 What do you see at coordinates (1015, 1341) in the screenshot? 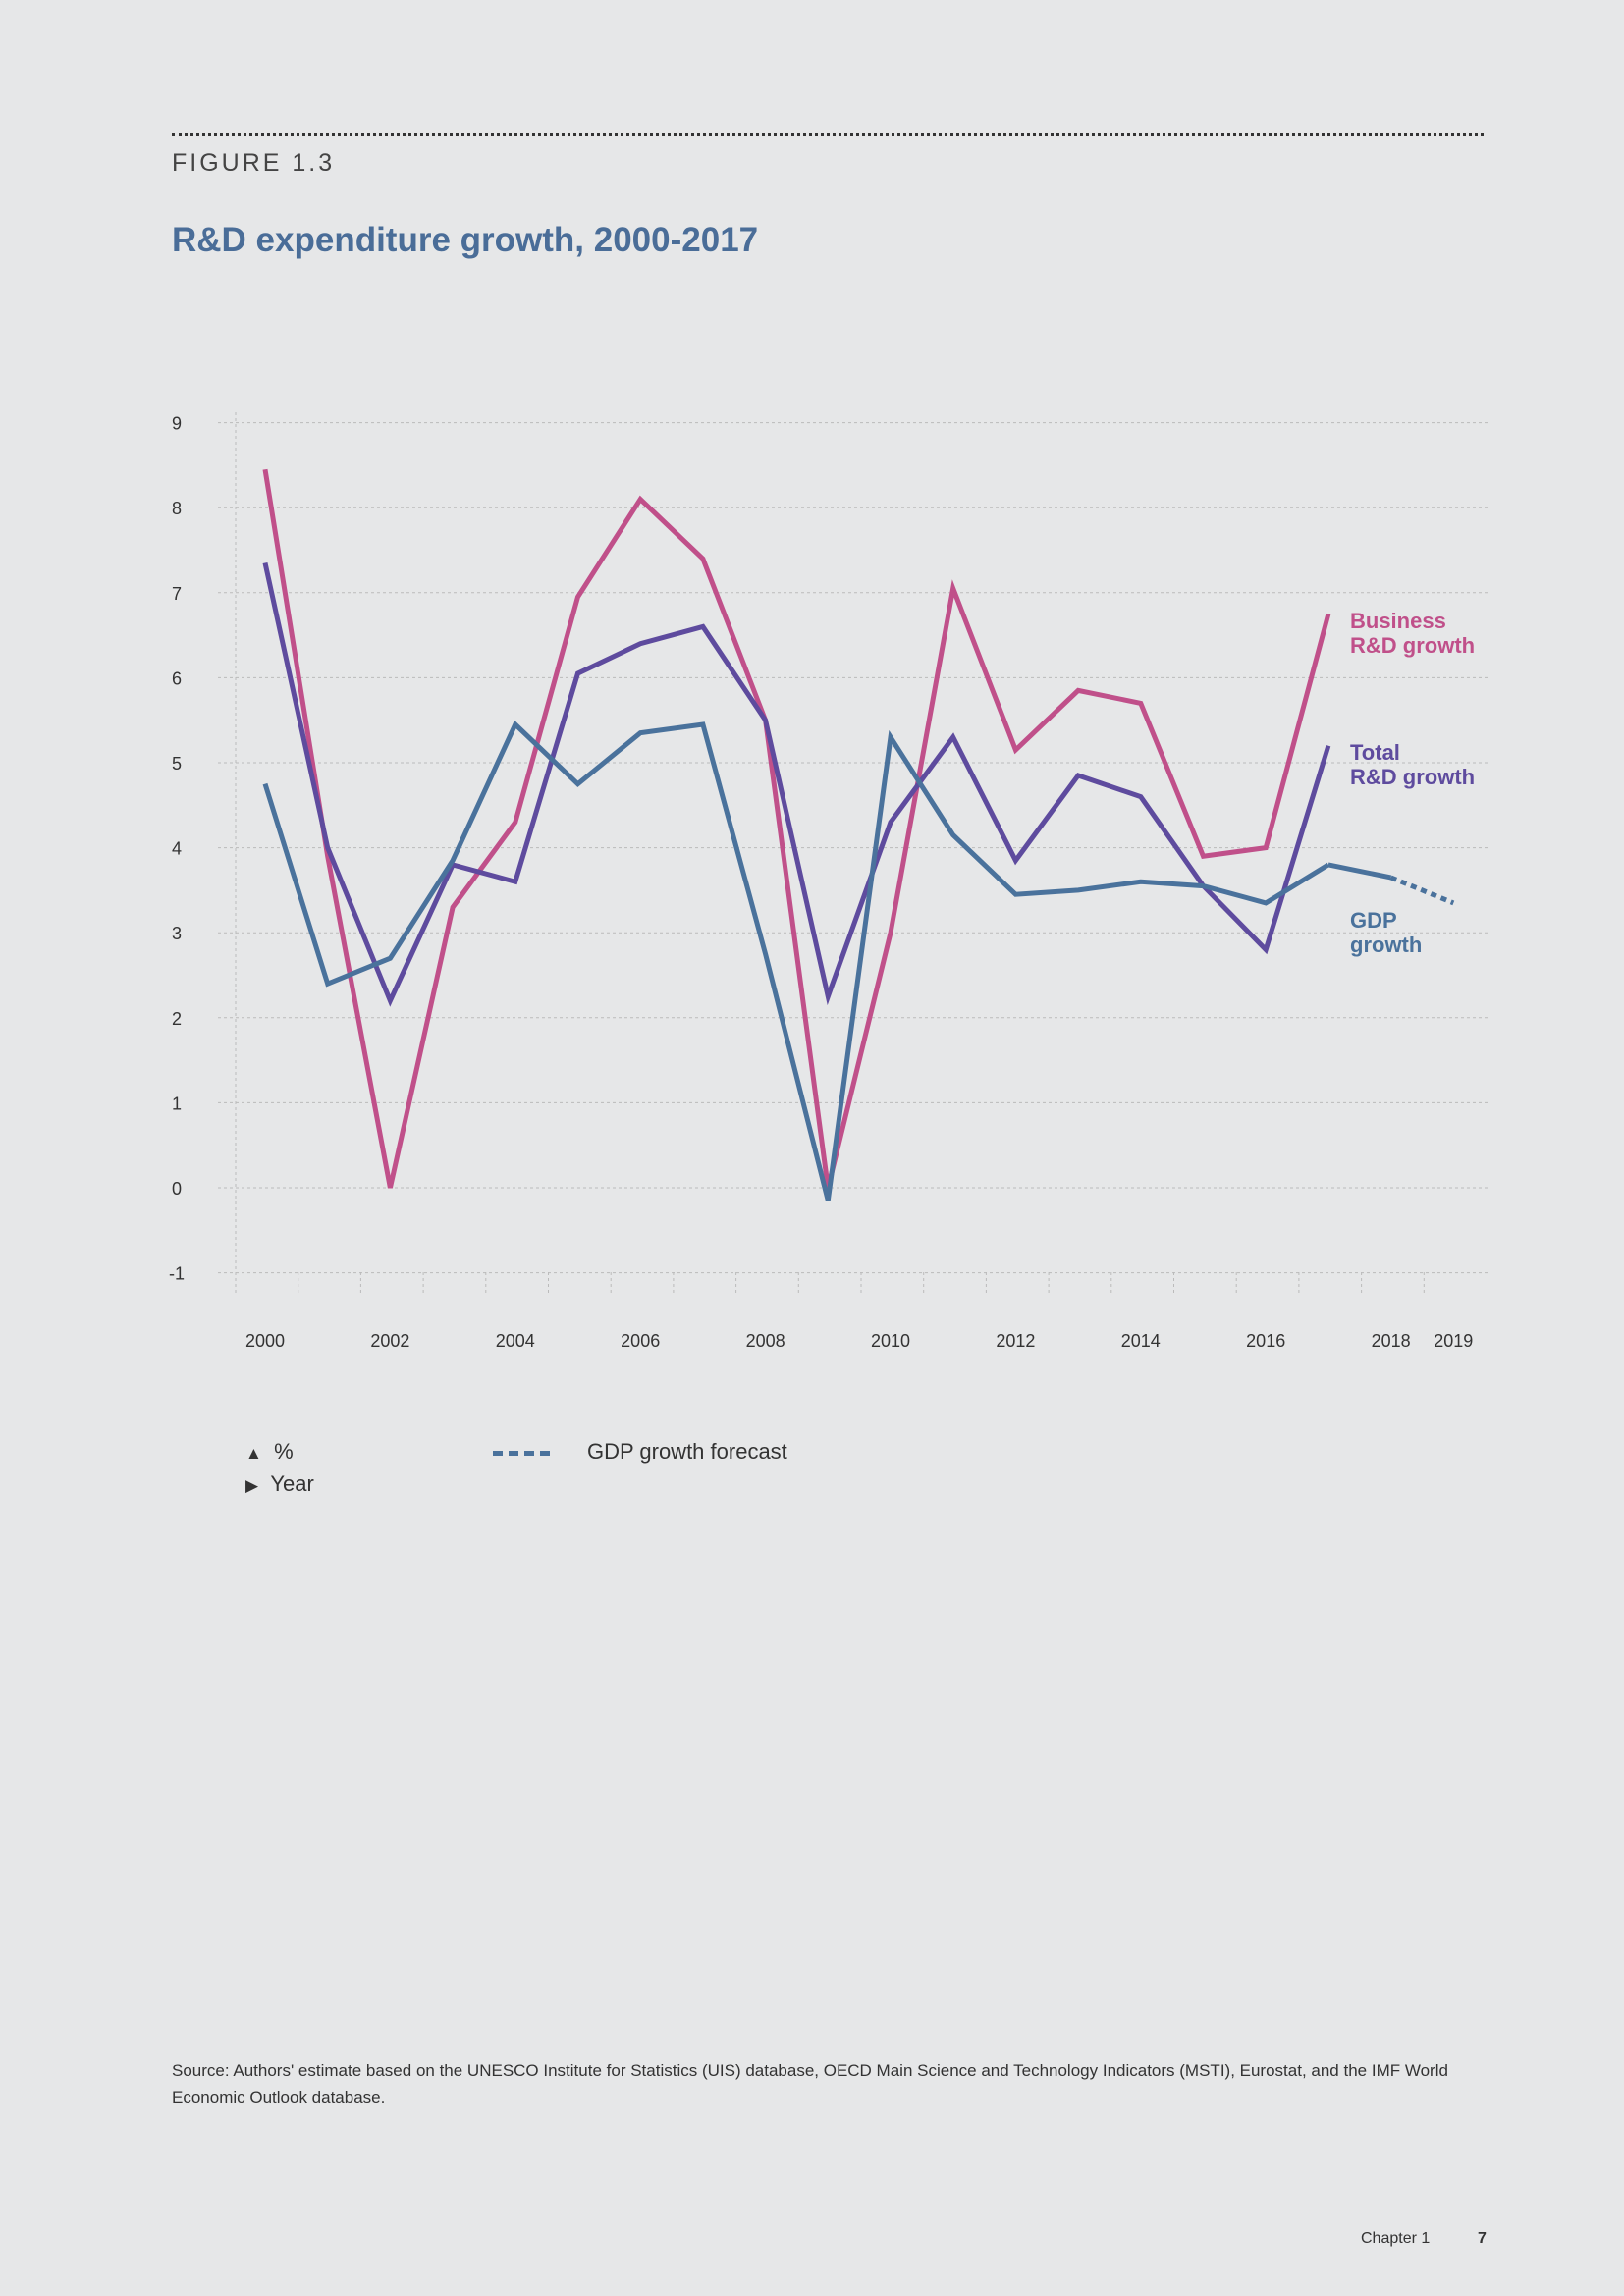
I see `x-tick-label: 2012` at bounding box center [1015, 1341].